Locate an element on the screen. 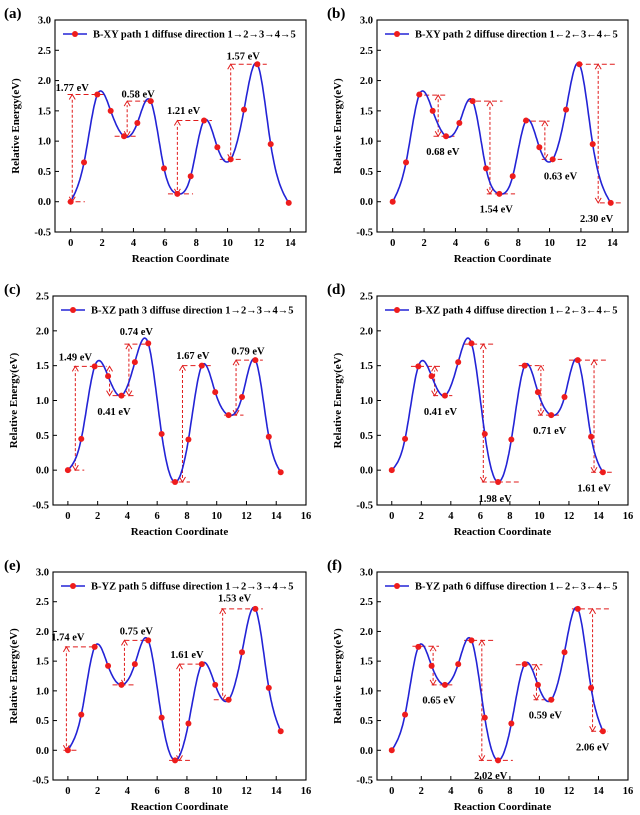 The height and width of the screenshot is (815, 640). energy-barrier-annotation: 1.98 eV is located at coordinates (491, 424).